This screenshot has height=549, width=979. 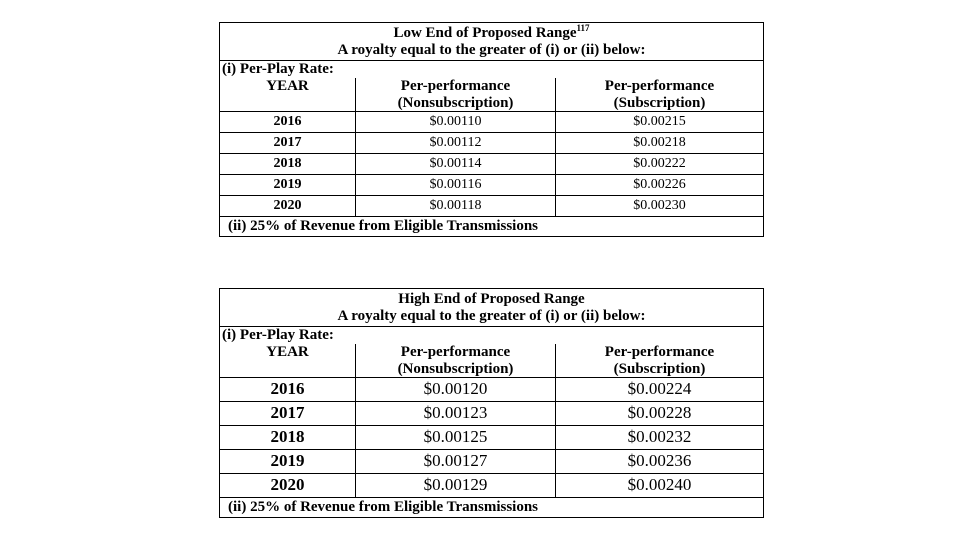 I want to click on low-sub-2017: $0.00218, so click(x=659, y=143).